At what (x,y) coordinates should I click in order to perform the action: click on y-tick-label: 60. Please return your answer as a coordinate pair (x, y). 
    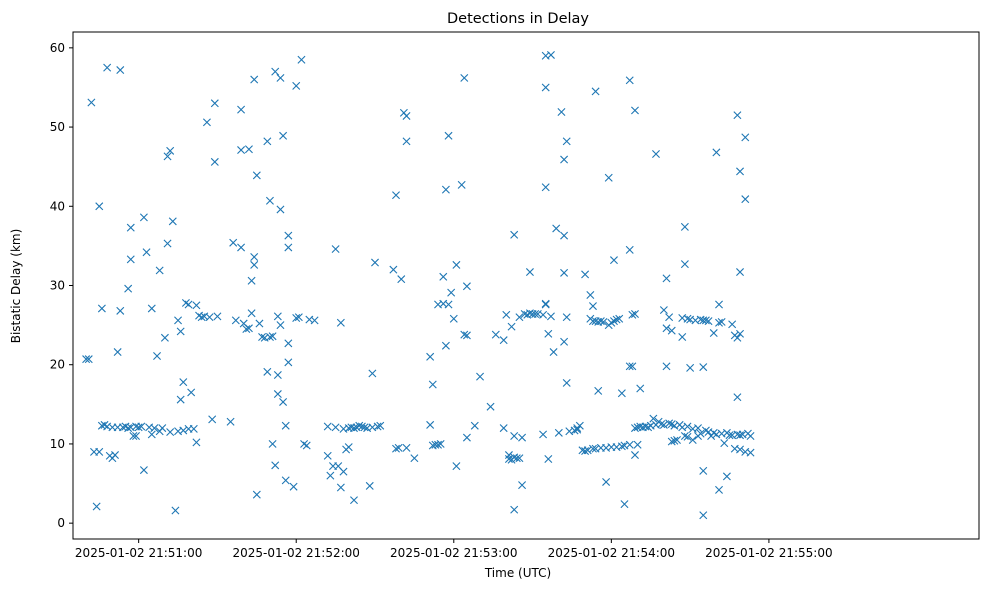
    Looking at the image, I should click on (57, 48).